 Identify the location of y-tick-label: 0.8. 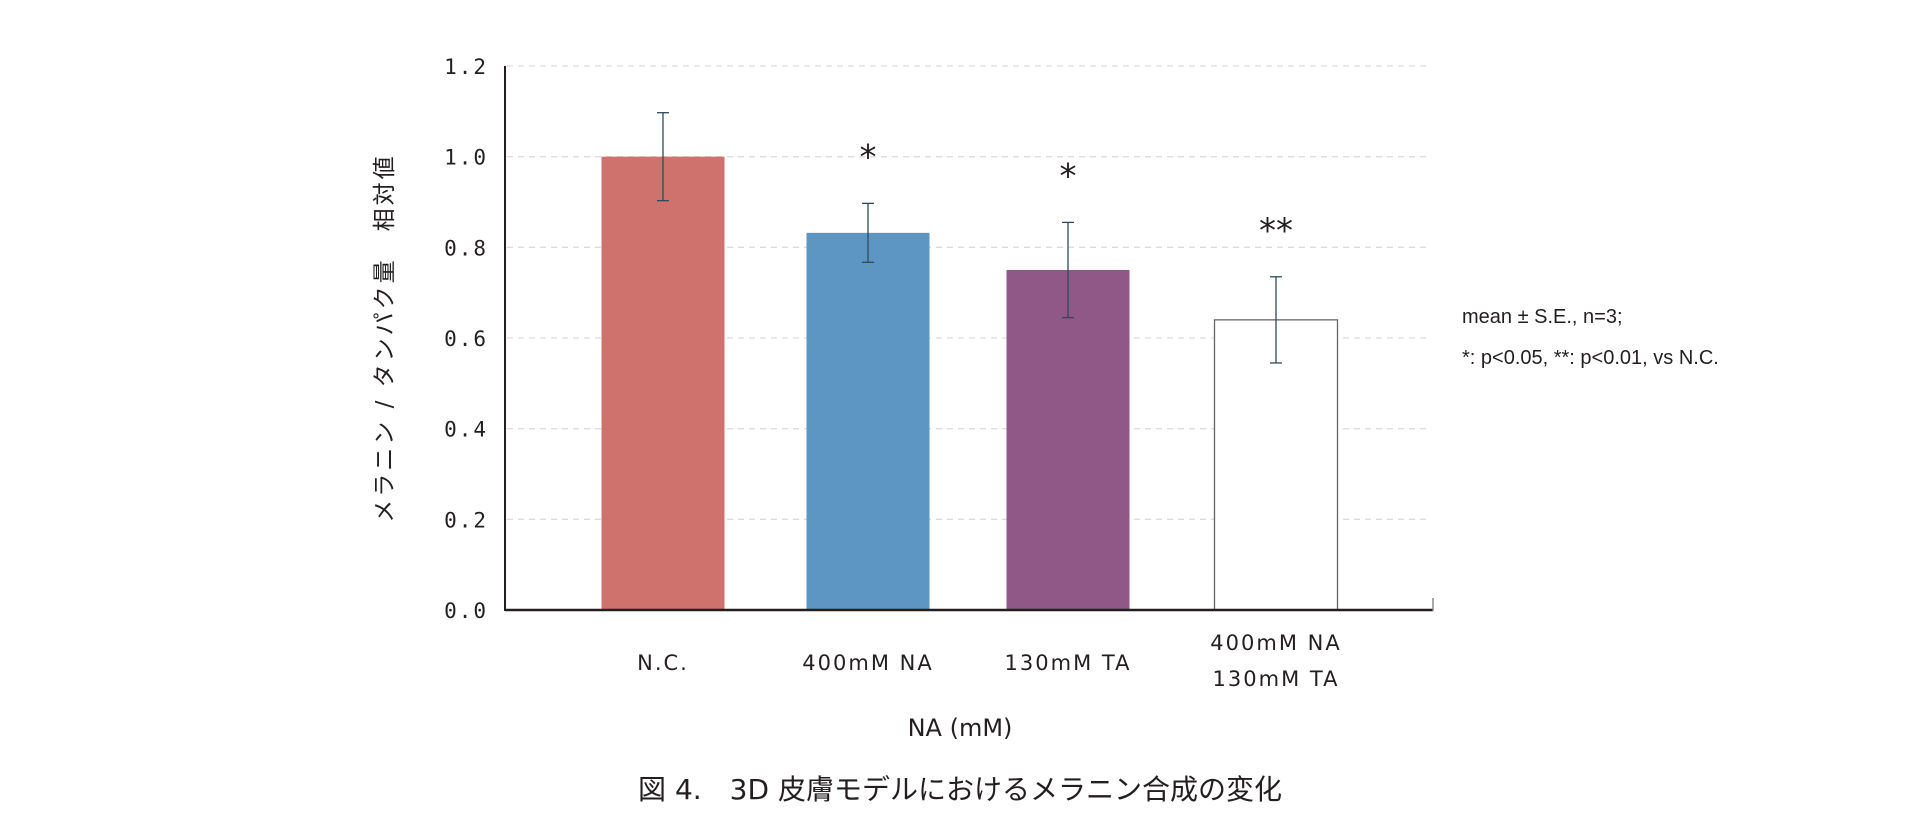
(466, 248).